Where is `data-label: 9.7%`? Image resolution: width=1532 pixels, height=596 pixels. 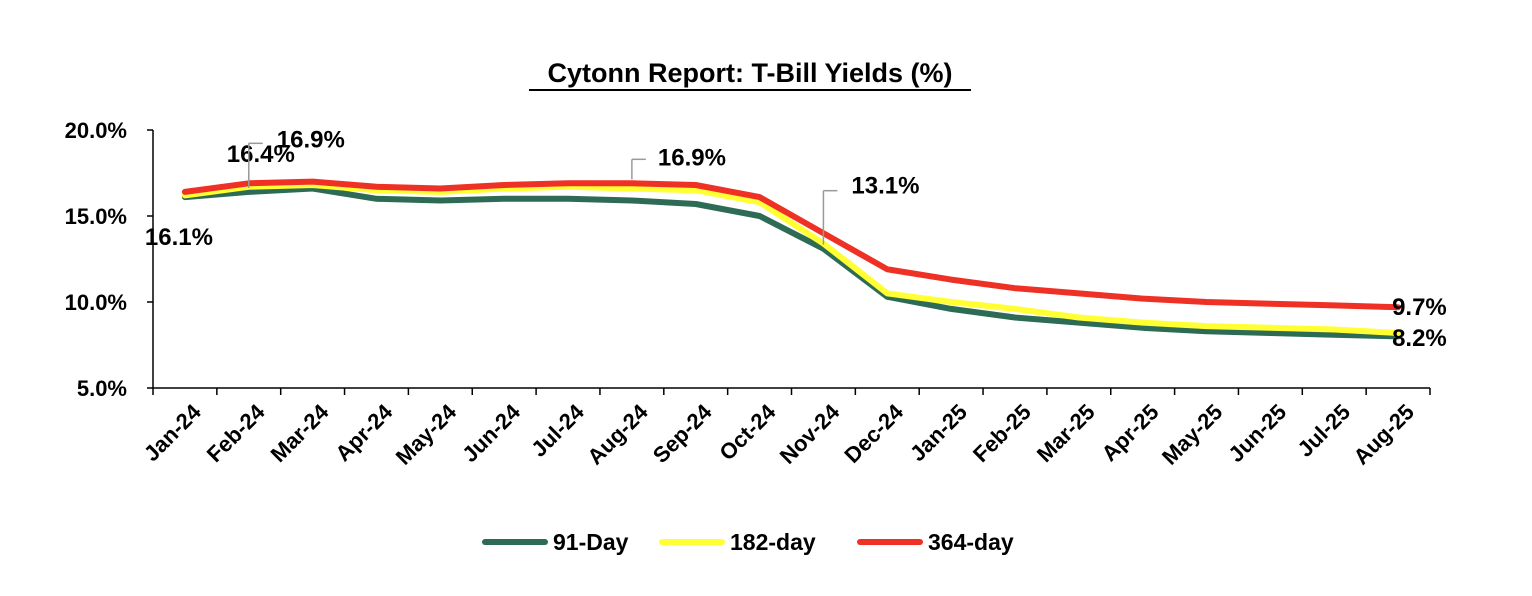
data-label: 9.7% is located at coordinates (1419, 307).